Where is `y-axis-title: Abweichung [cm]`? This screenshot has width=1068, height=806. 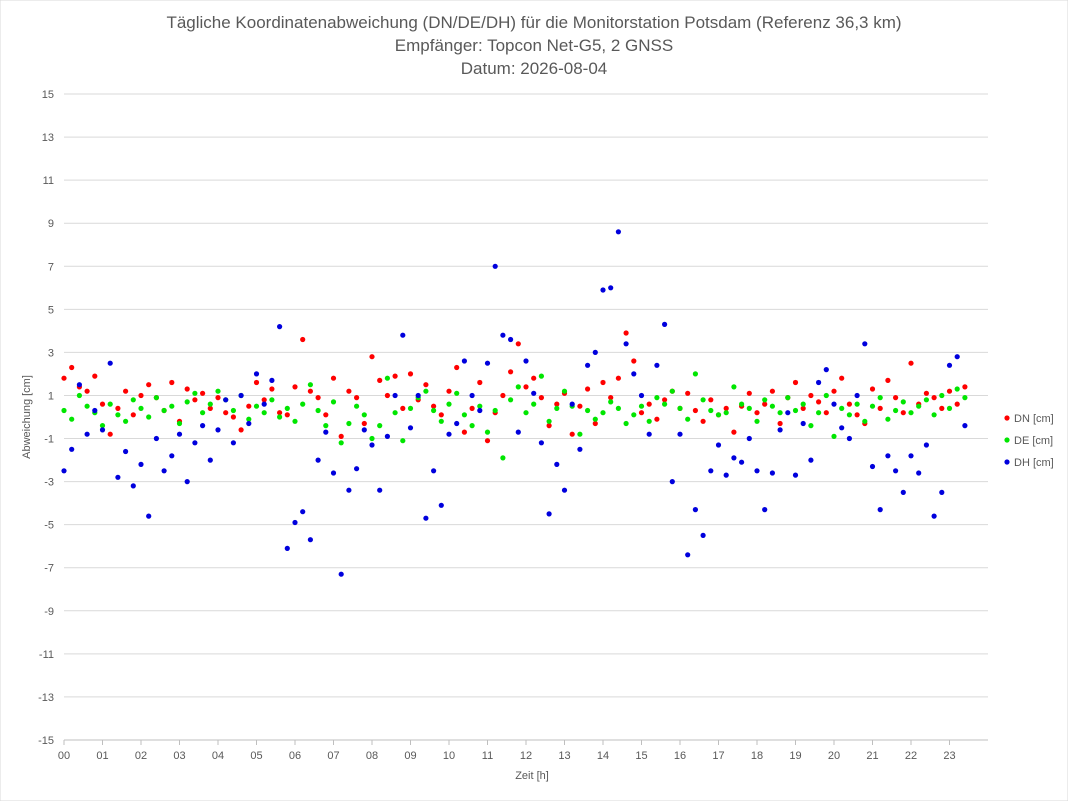 y-axis-title: Abweichung [cm] is located at coordinates (27, 417).